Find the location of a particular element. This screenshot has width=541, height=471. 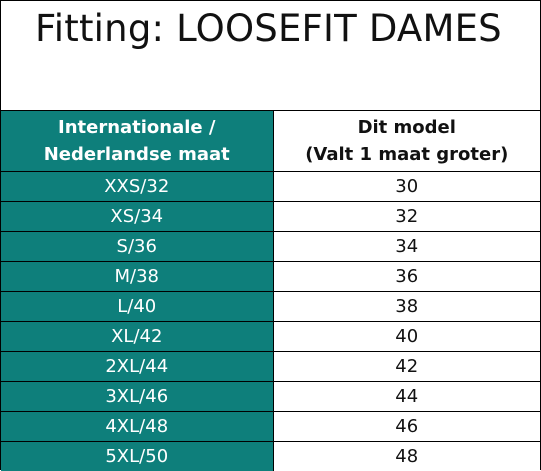

table-row: 5XL/50 48 is located at coordinates (270, 455).